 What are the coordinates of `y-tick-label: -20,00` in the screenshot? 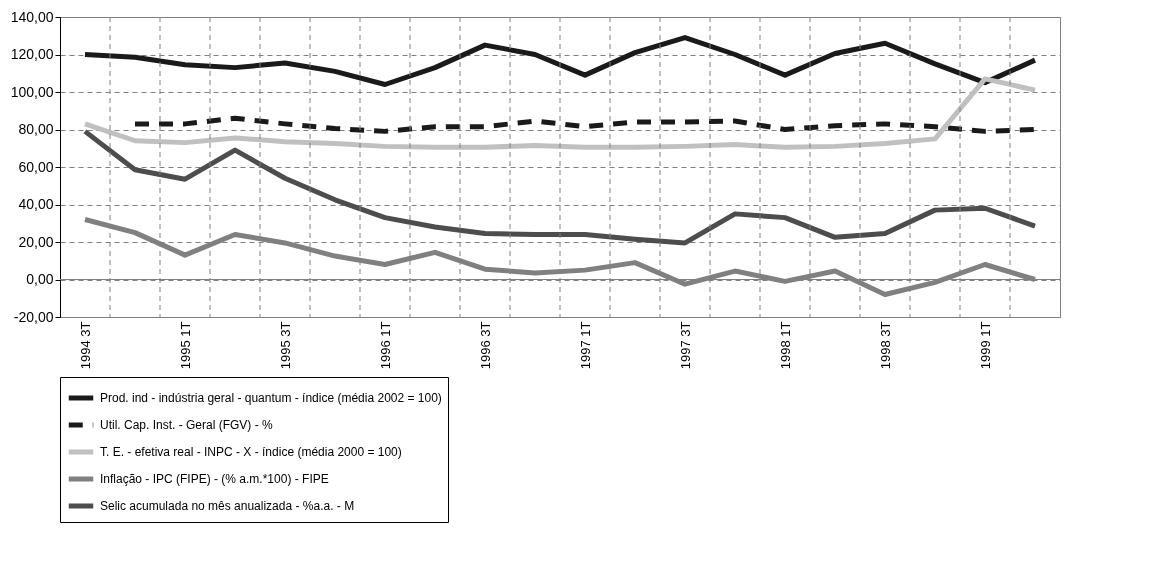 It's located at (33, 316).